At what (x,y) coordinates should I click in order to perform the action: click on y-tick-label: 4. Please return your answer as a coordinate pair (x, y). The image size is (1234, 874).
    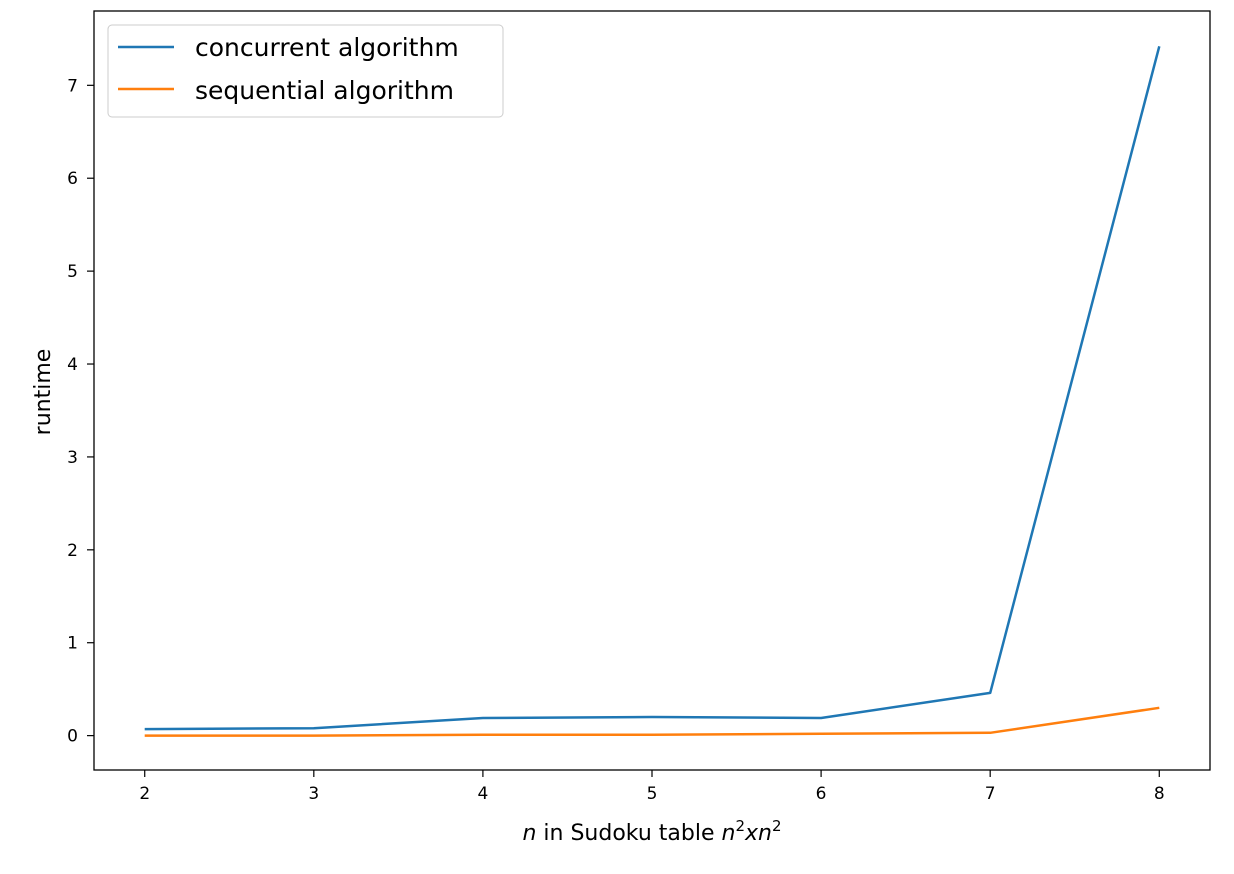
    Looking at the image, I should click on (72, 365).